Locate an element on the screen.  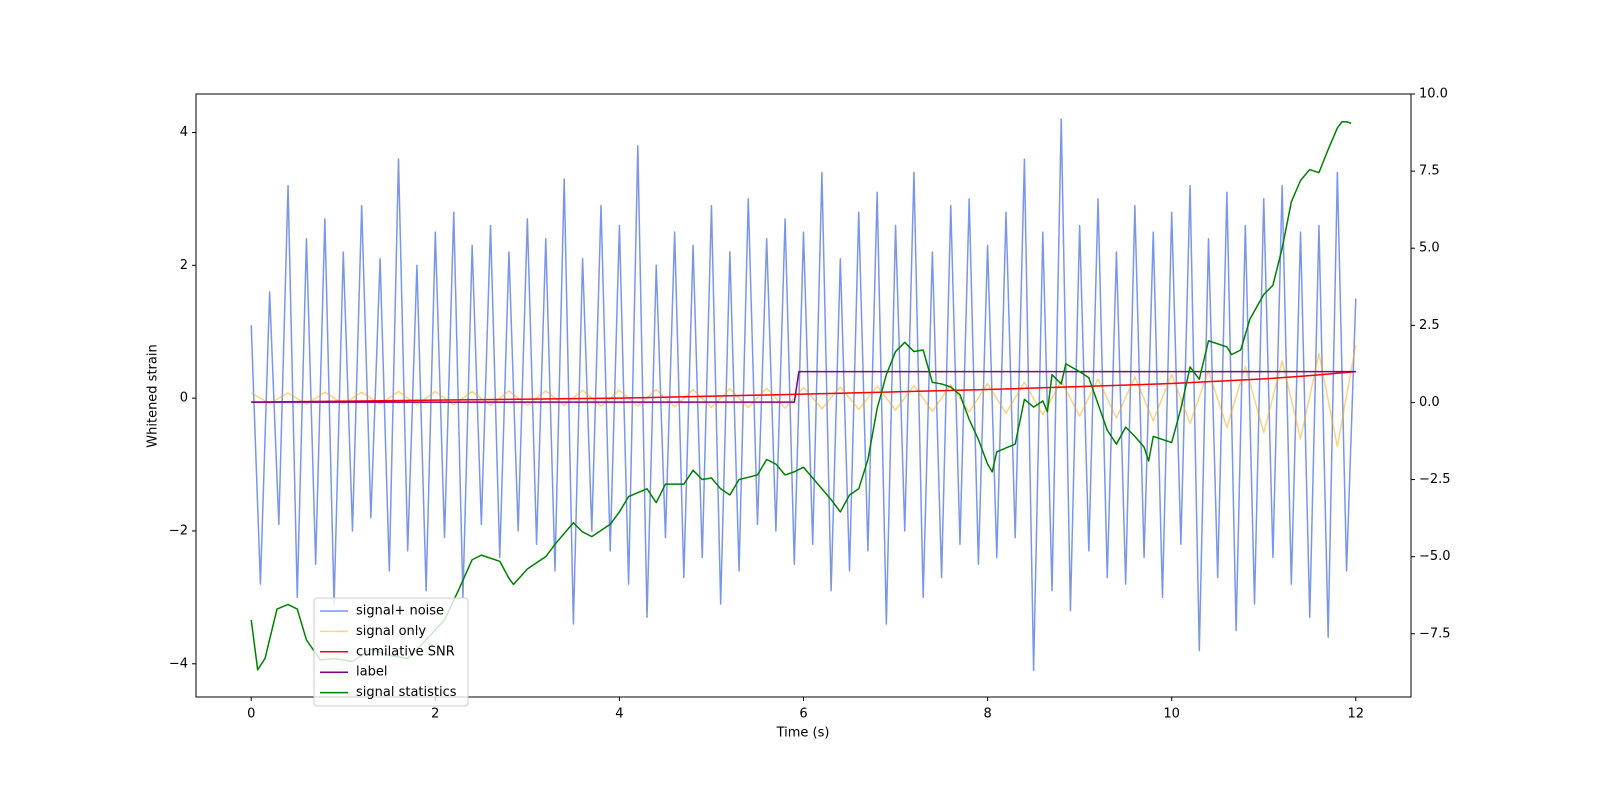
x-tick-label: 8 is located at coordinates (987, 714).